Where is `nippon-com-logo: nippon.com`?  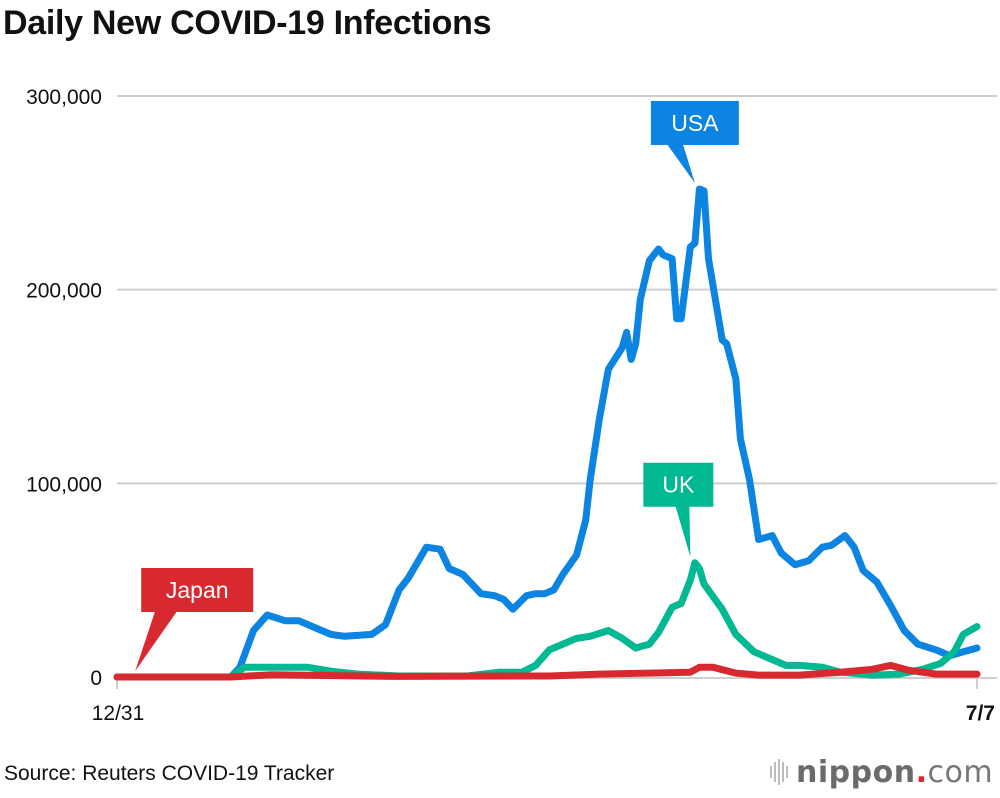 nippon-com-logo: nippon.com is located at coordinates (881, 772).